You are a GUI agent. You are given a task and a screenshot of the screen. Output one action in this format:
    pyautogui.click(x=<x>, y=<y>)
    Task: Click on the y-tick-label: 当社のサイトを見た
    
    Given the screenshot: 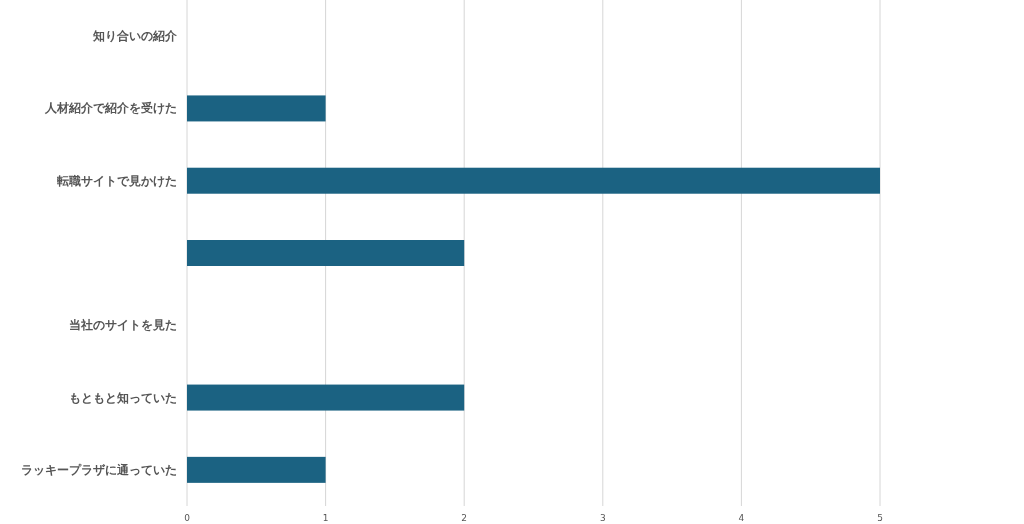 What is the action you would take?
    pyautogui.click(x=123, y=325)
    